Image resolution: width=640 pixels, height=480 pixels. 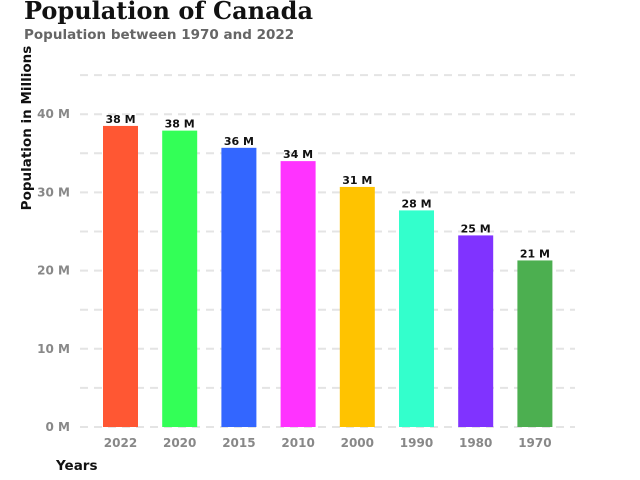 I want to click on x-tick-label: 2010, so click(x=297, y=443).